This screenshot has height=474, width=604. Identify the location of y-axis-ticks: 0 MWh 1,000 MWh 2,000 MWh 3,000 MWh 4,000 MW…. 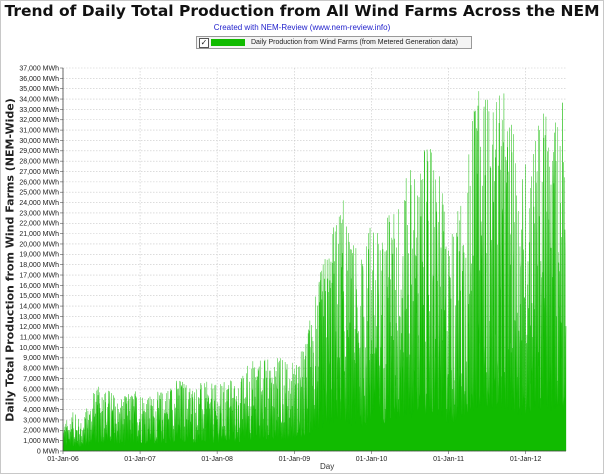
(41, 260).